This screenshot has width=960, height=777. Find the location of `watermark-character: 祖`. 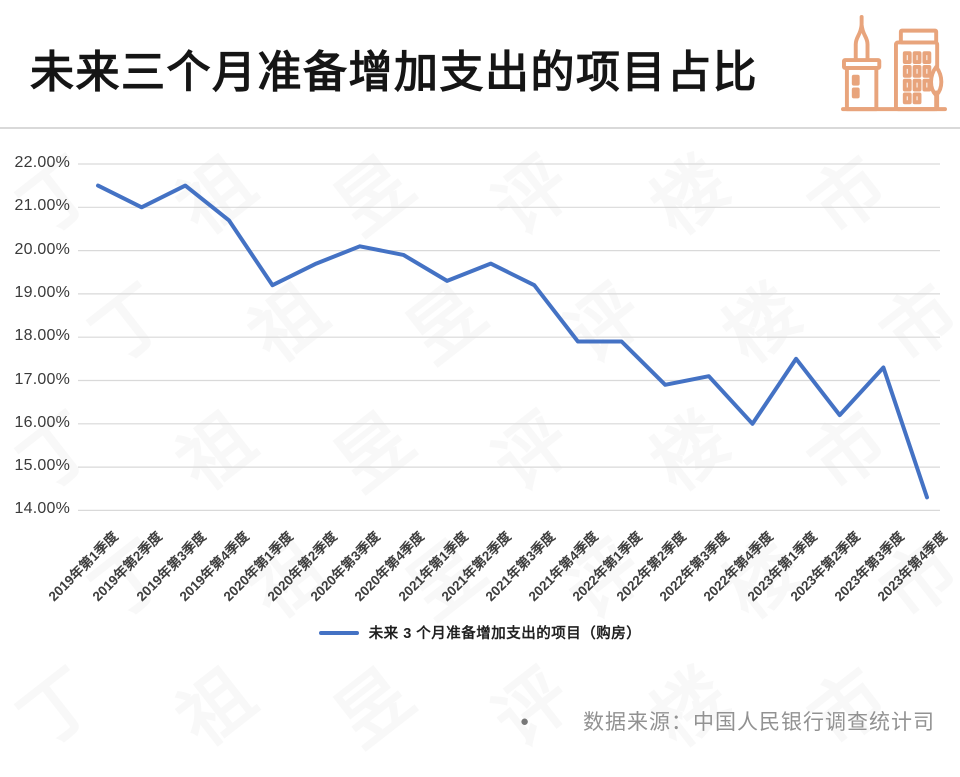

watermark-character: 祖 is located at coordinates (216, 708).